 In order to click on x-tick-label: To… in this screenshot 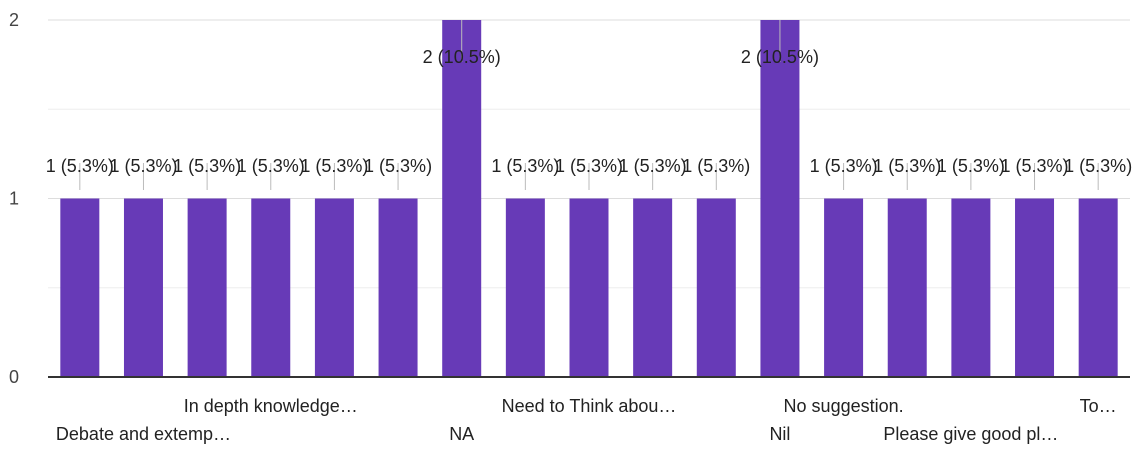, I will do `click(1098, 406)`.